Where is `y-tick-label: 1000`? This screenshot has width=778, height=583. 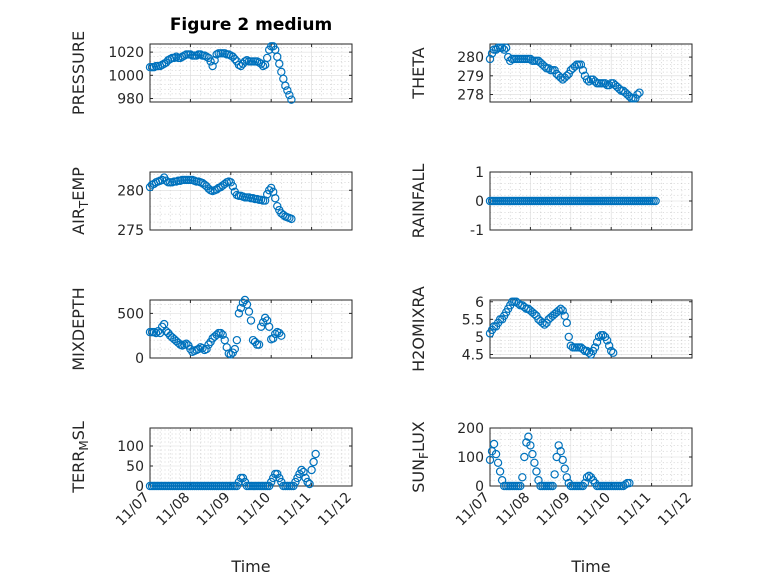 y-tick-label: 1000 is located at coordinates (126, 76).